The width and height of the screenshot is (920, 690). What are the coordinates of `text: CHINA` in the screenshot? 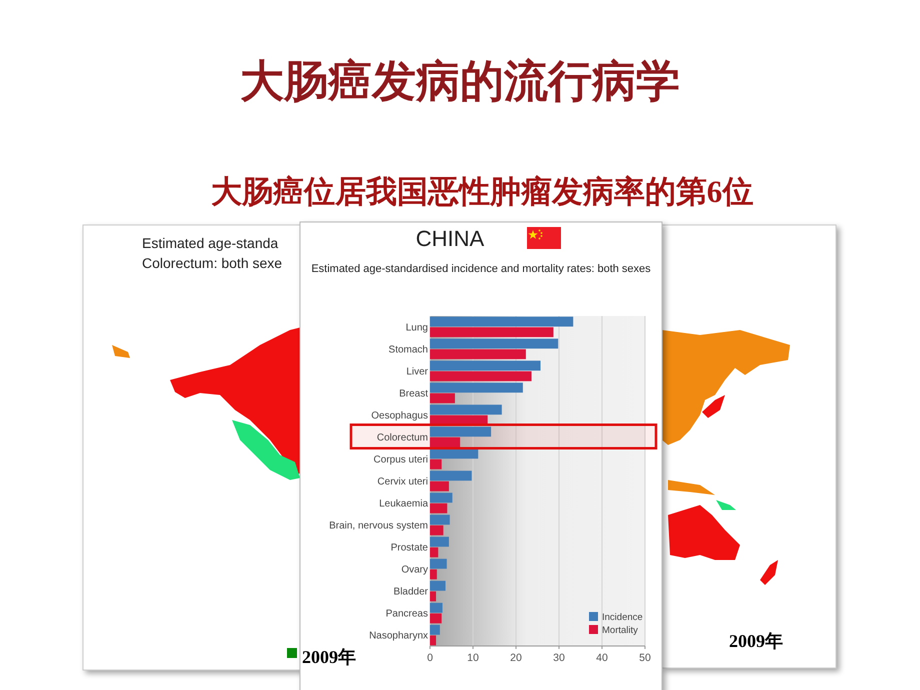 It's located at (450, 238).